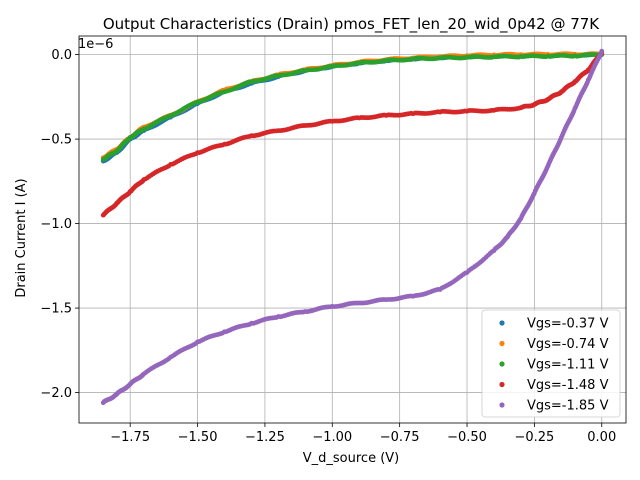  Describe the element at coordinates (265, 437) in the screenshot. I see `x-tick-label: −1.25` at that location.